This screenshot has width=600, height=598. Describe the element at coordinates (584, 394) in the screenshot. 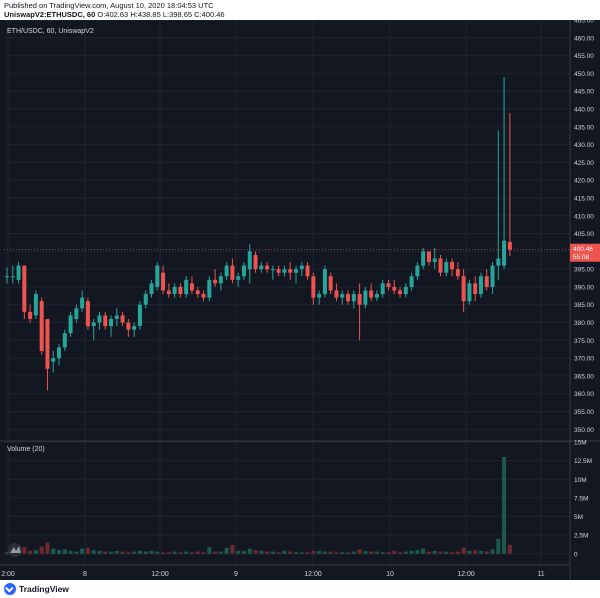

I see `price-tick-label: 360.00` at that location.